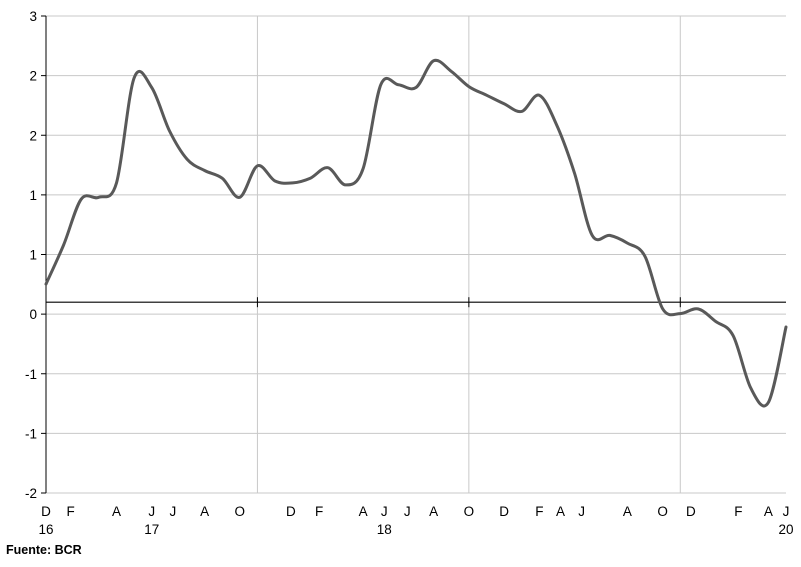 The image size is (801, 567). Describe the element at coordinates (785, 529) in the screenshot. I see `x-tick-year-label: 20` at that location.